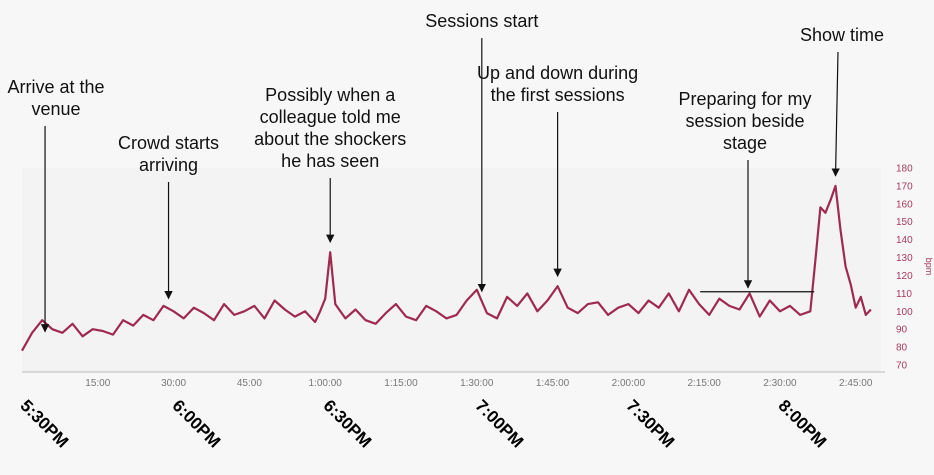  What do you see at coordinates (904, 268) in the screenshot?
I see `y-tick-labels: 70 80 90 100 110 120 130 140 150 160 170 180` at bounding box center [904, 268].